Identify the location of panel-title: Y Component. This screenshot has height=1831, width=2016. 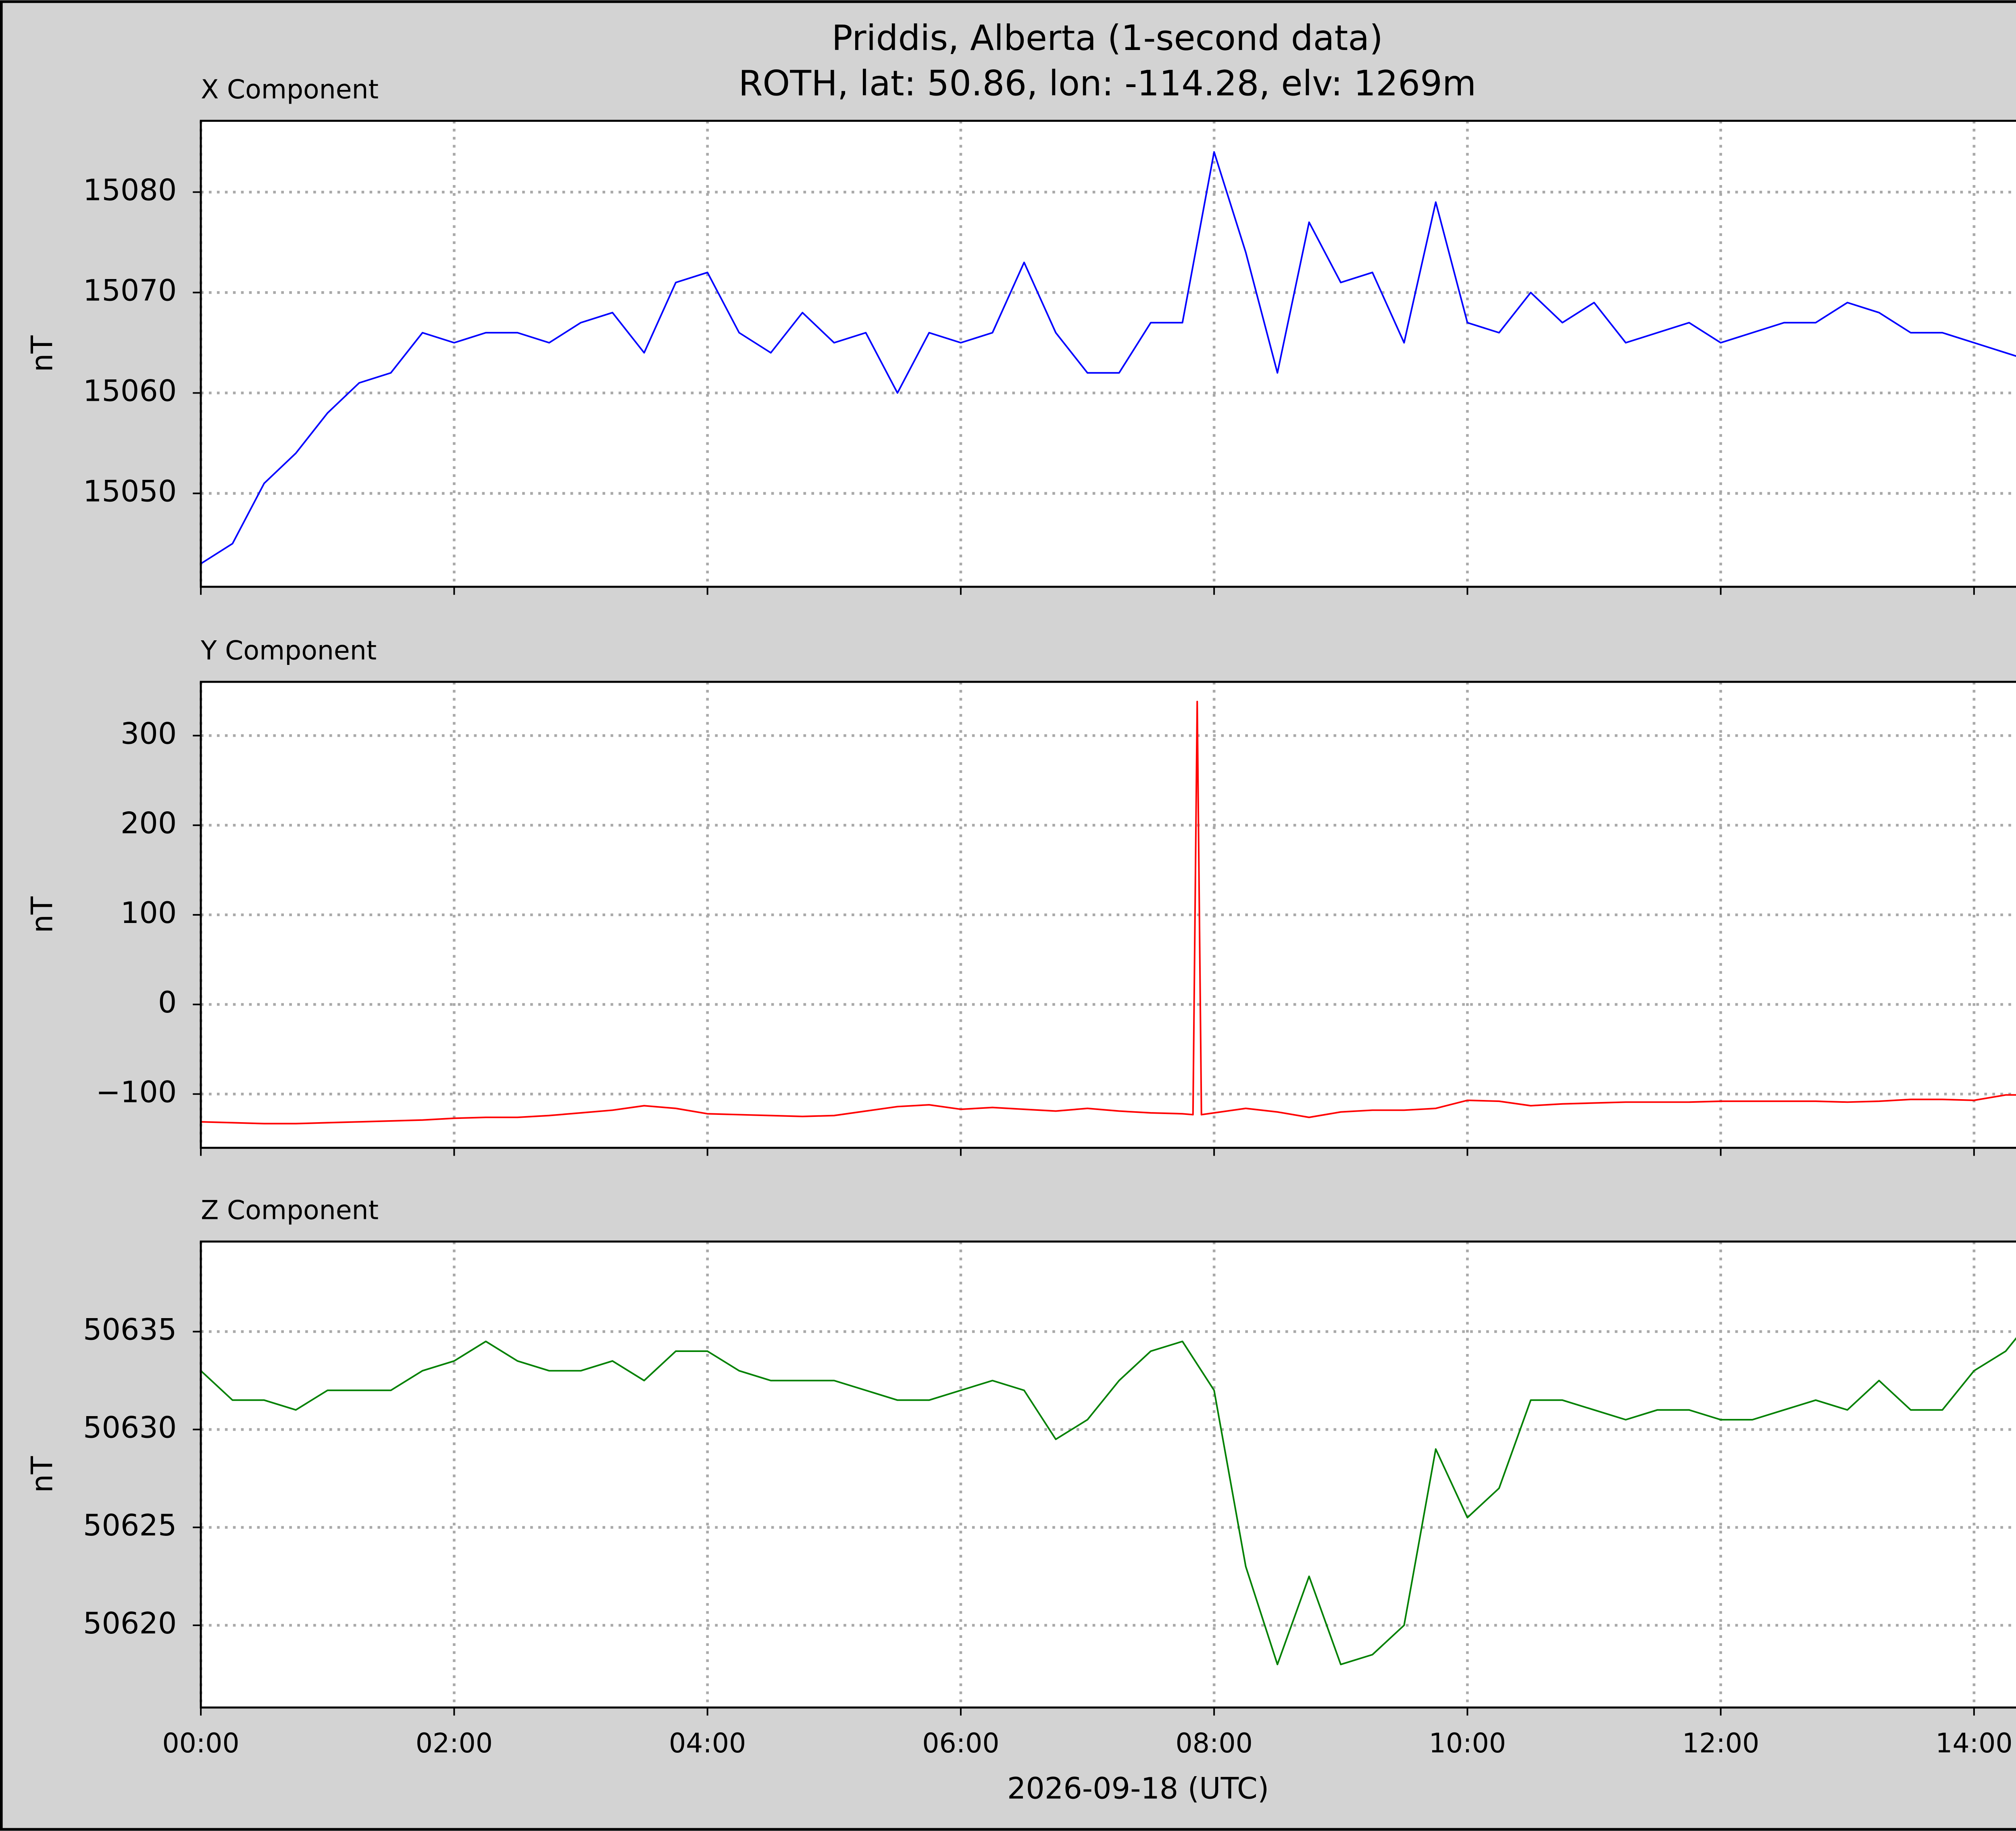
(288, 651).